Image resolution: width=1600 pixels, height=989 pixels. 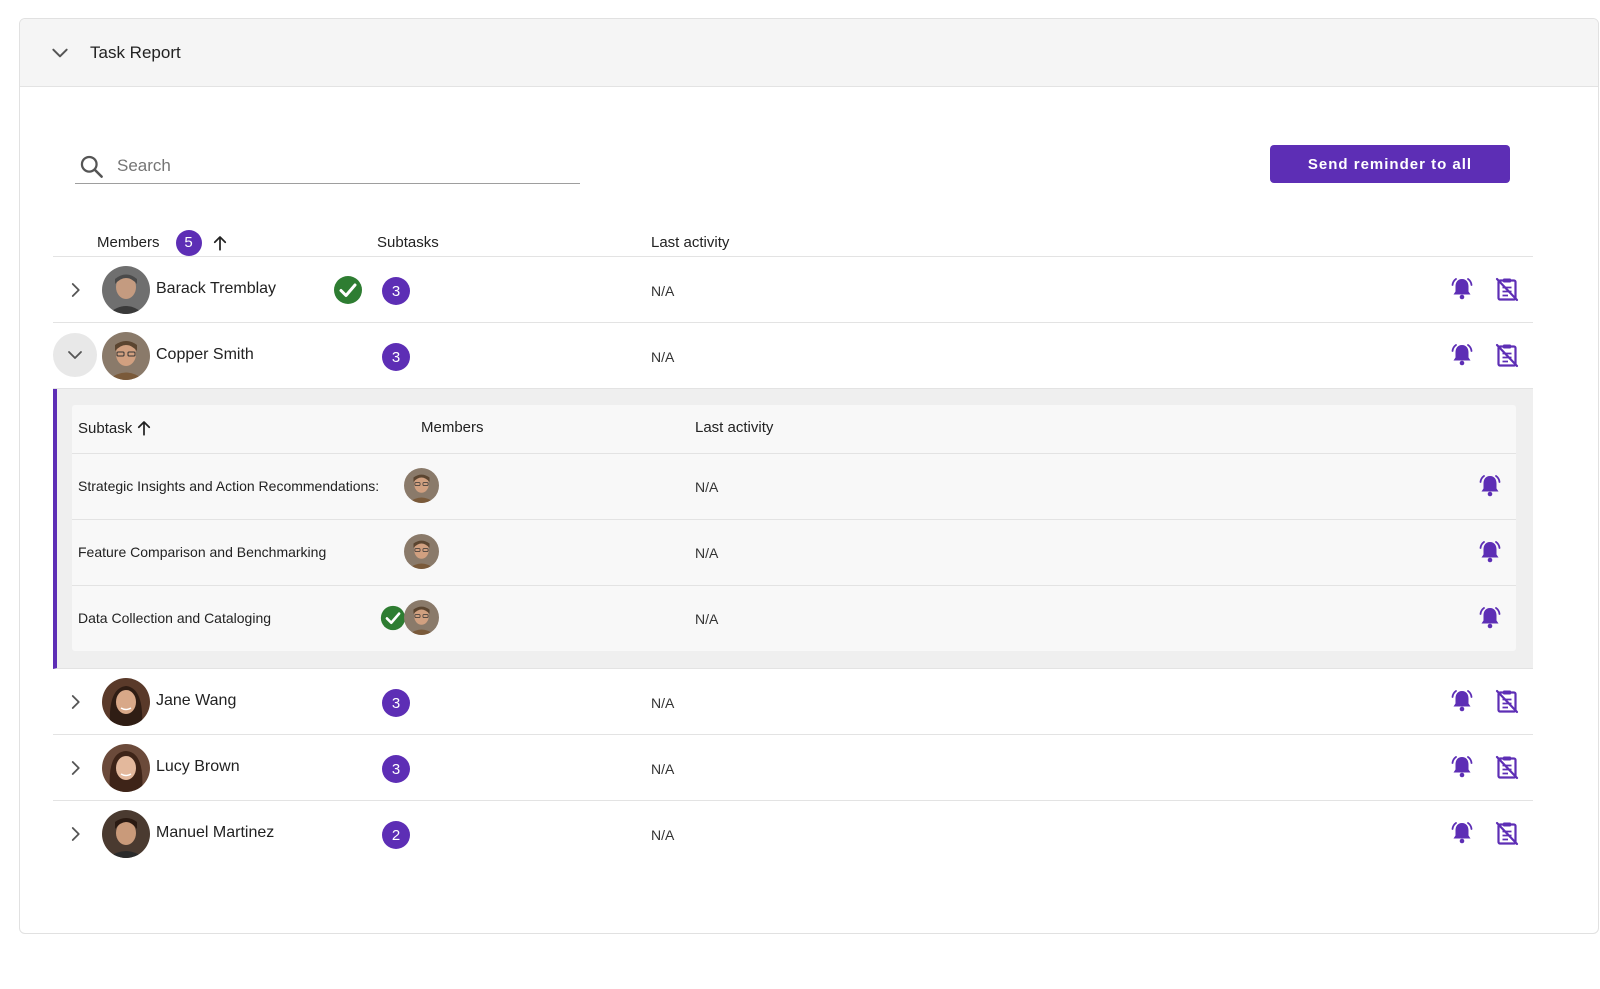 I want to click on table-row: Barack Tremblay 3 N/A, so click(x=793, y=290).